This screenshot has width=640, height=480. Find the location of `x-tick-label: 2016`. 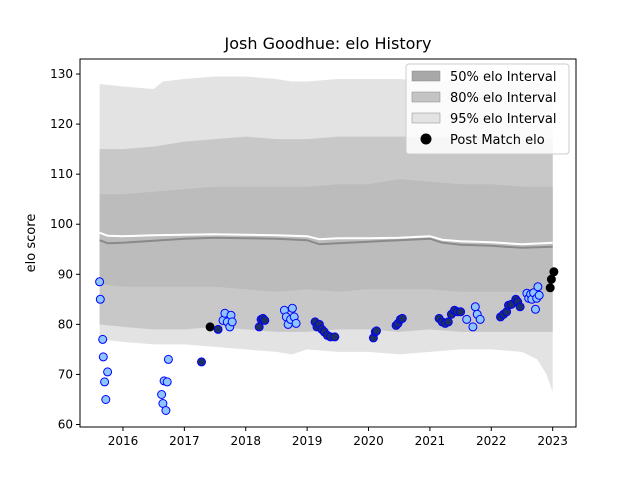

x-tick-label: 2016 is located at coordinates (123, 441).